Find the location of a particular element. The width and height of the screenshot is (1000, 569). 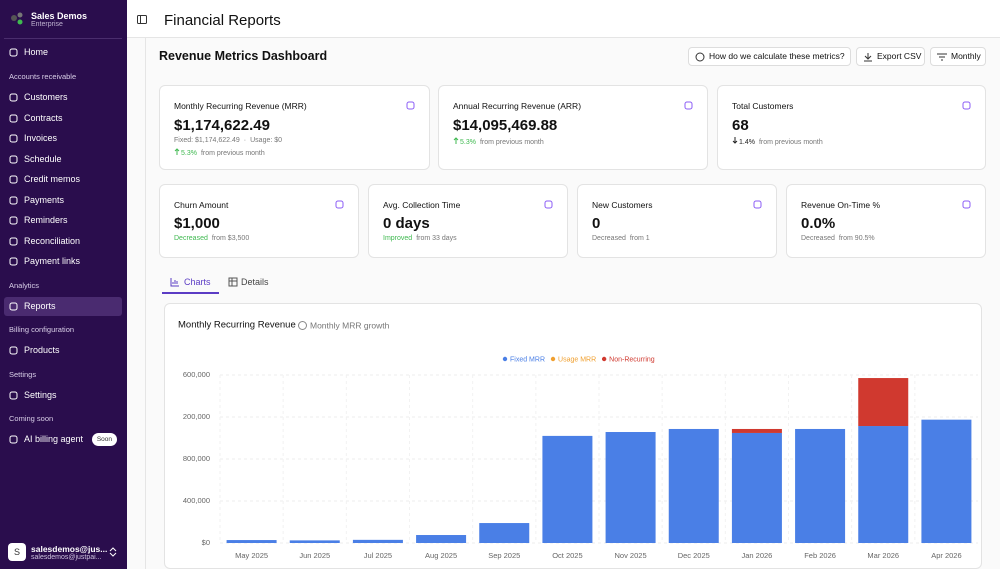

nav-label: Payment links is located at coordinates (52, 261).